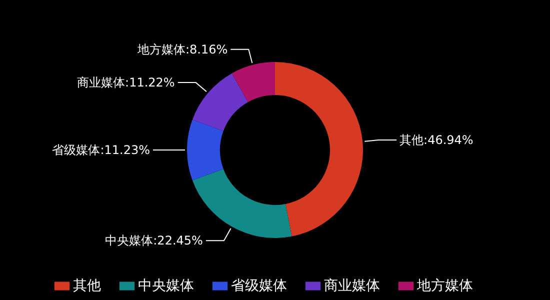  What do you see at coordinates (154, 241) in the screenshot?
I see `data-label: 中央媒体:22.45%` at bounding box center [154, 241].